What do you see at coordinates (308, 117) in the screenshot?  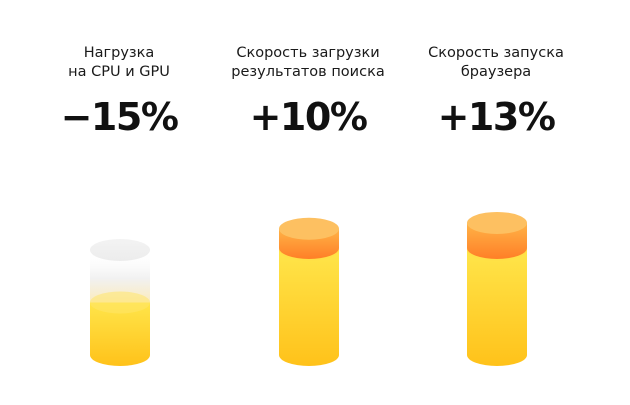 I see `value-label-search-speed: +10%` at bounding box center [308, 117].